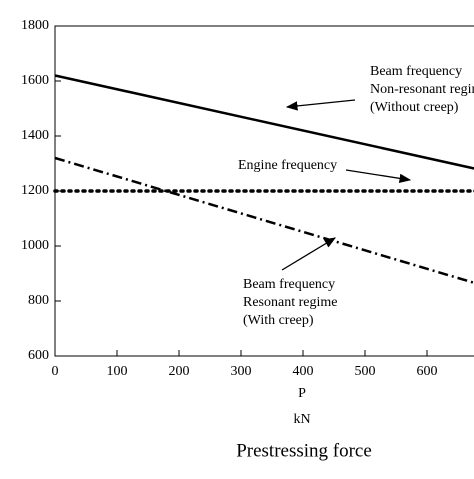  Describe the element at coordinates (422, 89) in the screenshot. I see `annotation: Non-resonant regime` at that location.